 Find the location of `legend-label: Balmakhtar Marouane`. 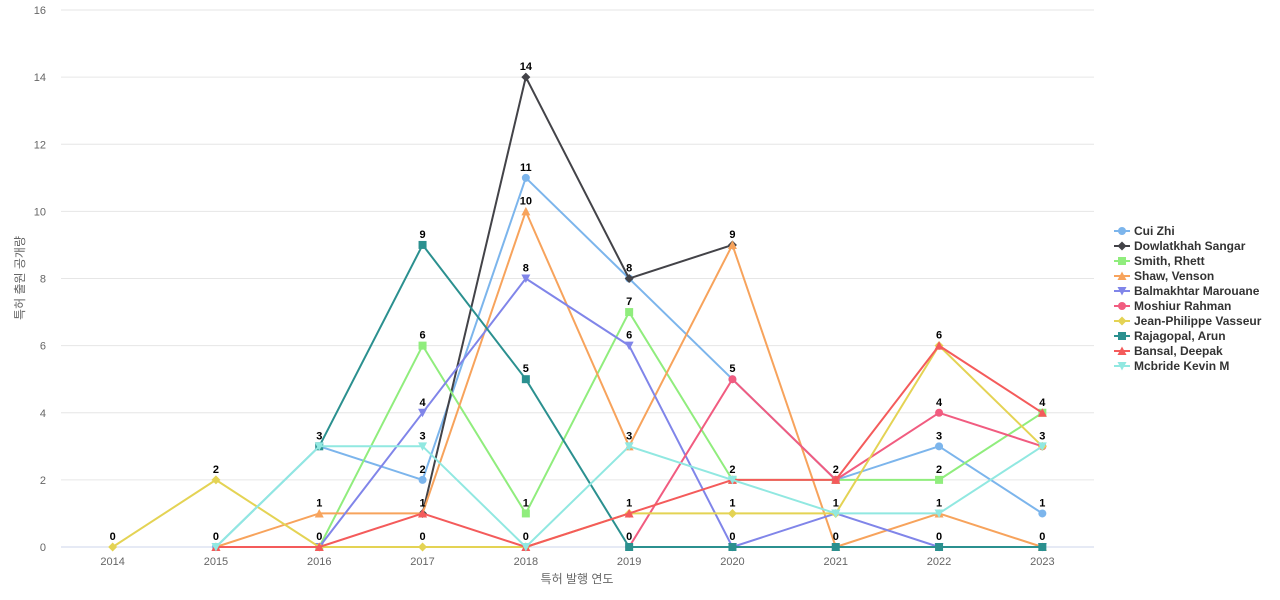

legend-label: Balmakhtar Marouane is located at coordinates (1197, 291).